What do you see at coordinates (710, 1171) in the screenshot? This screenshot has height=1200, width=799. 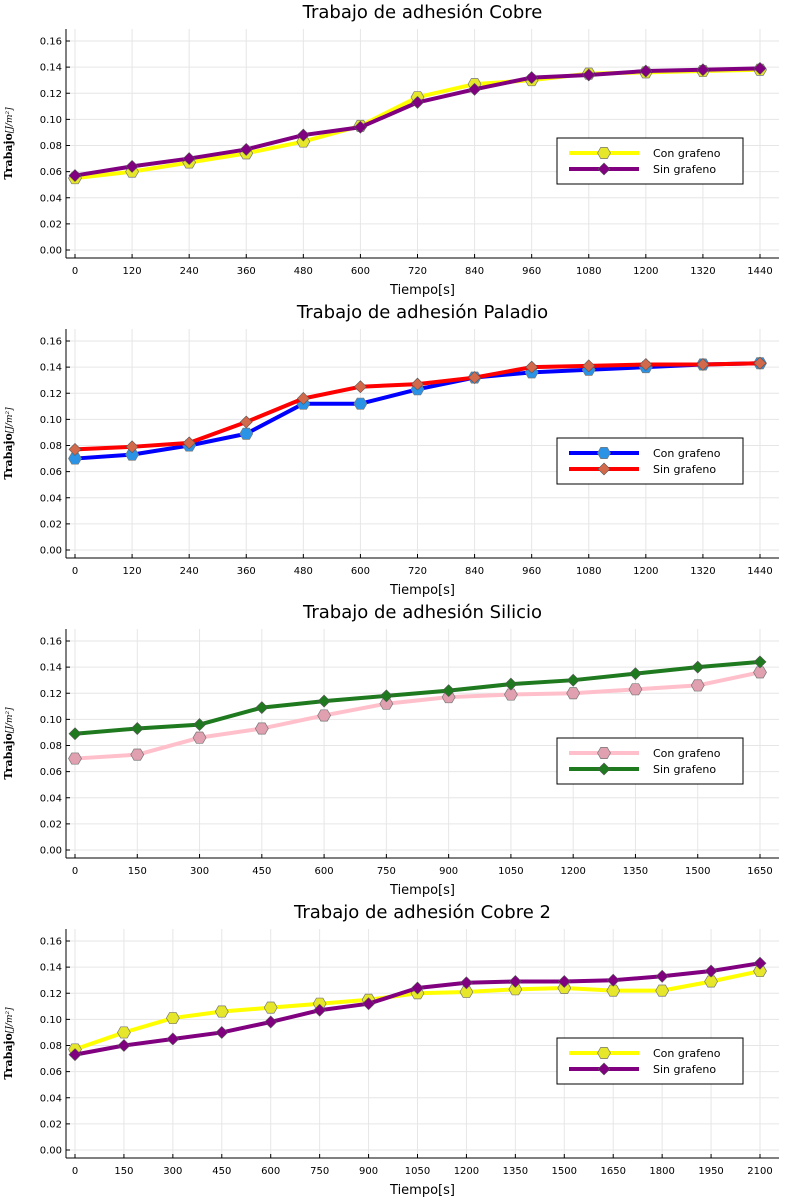 I see `x-tick-label: 1950` at bounding box center [710, 1171].